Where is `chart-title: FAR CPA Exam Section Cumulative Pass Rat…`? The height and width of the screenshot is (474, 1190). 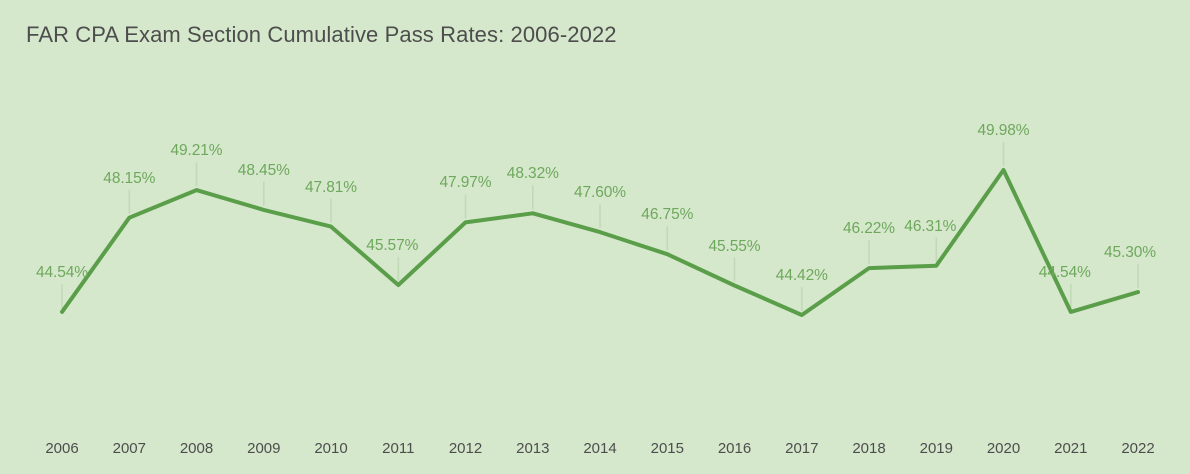
chart-title: FAR CPA Exam Section Cumulative Pass Rat… is located at coordinates (321, 34).